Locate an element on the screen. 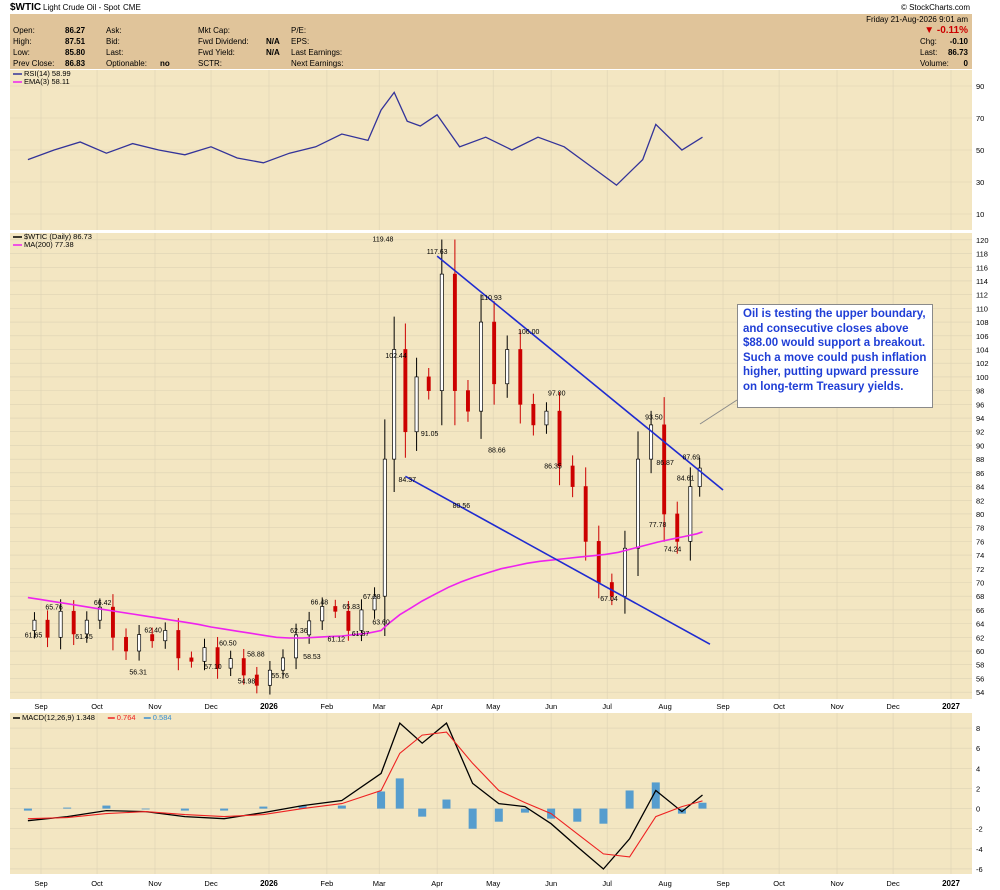 Image resolution: width=1000 pixels, height=890 pixels. rsi-y-tick: 70 is located at coordinates (980, 118).